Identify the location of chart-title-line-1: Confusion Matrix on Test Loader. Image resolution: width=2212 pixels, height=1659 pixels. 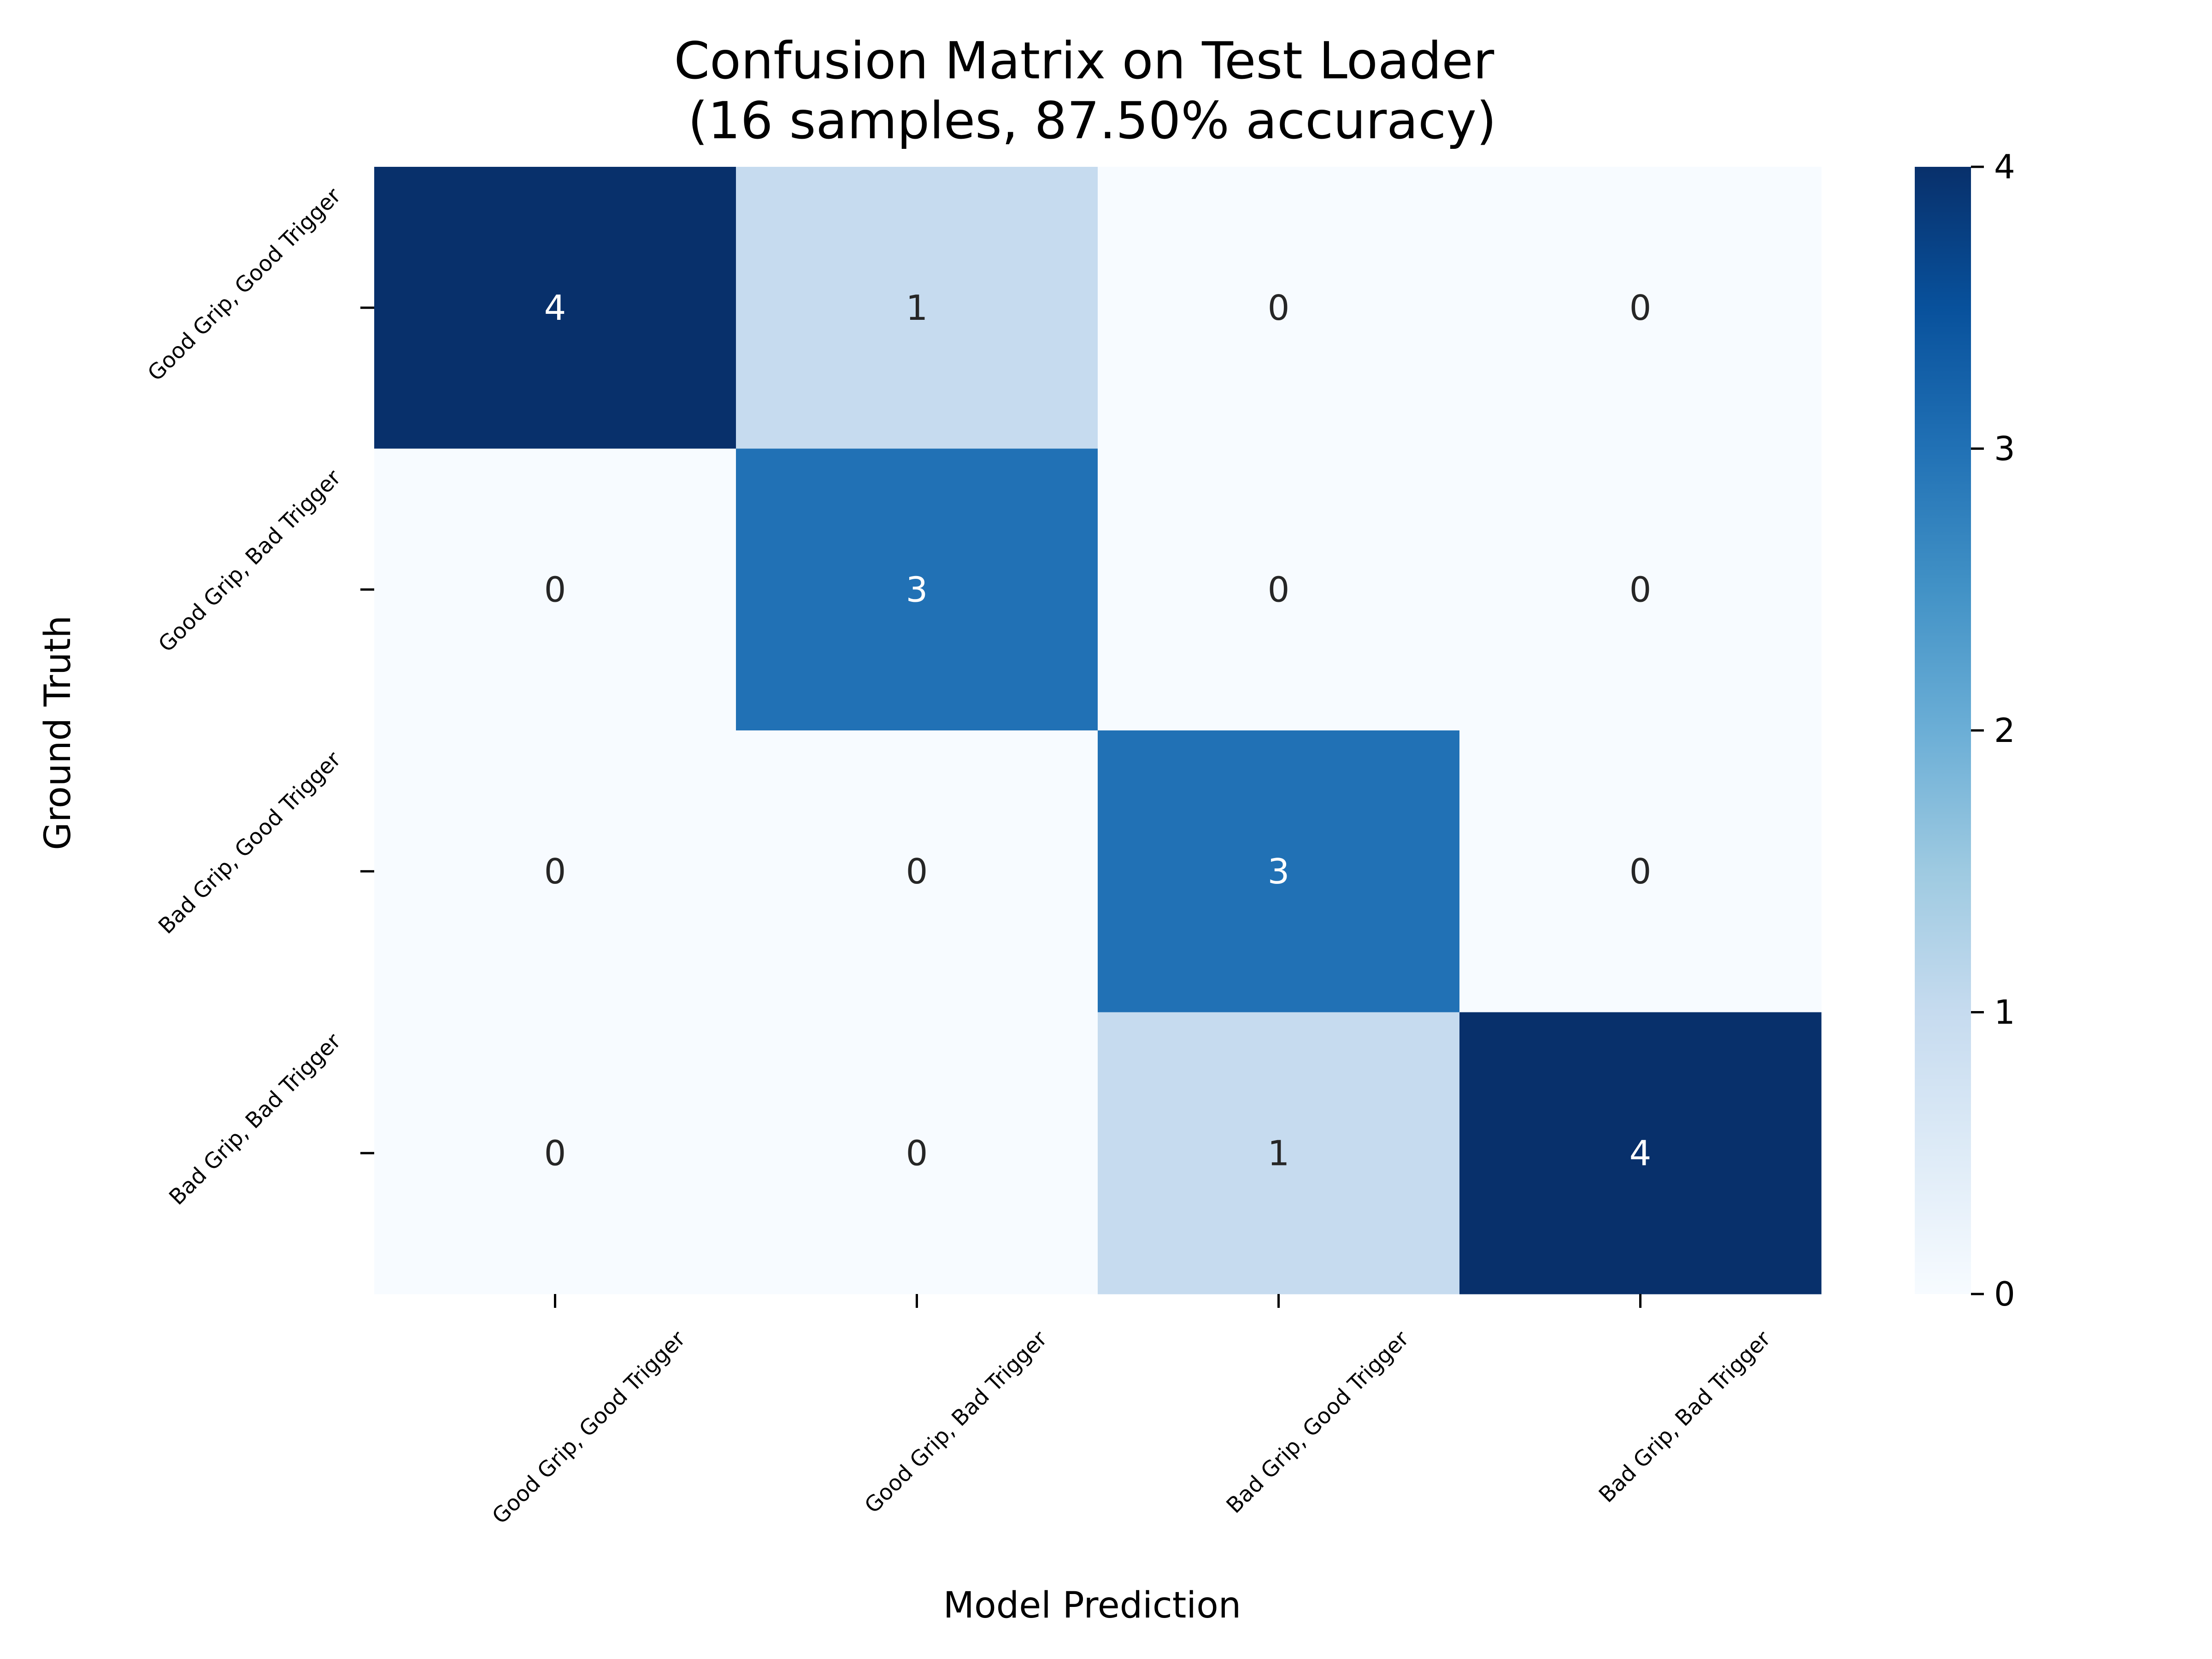
(1084, 61).